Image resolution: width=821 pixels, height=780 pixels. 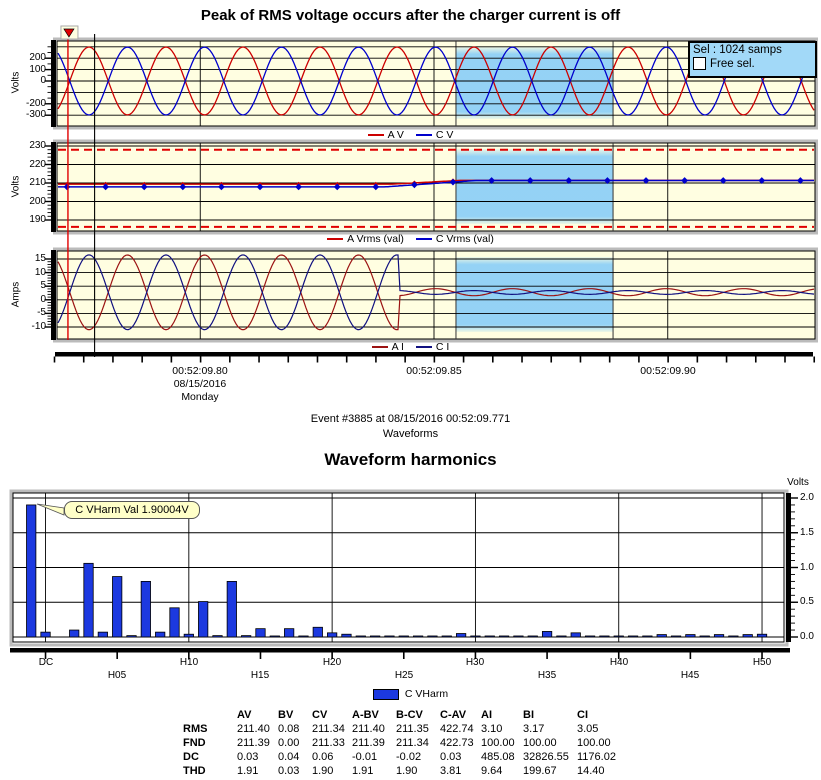 I want to click on free-sel-checkbox, so click(x=699, y=63).